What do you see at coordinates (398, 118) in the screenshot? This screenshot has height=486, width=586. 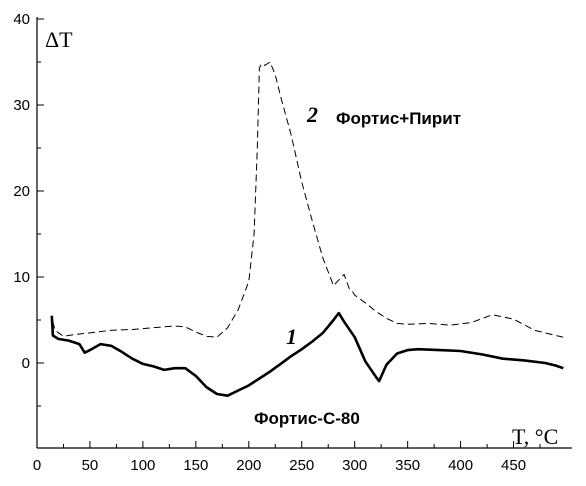 I see `series-2-label: Фортис+Пирит` at bounding box center [398, 118].